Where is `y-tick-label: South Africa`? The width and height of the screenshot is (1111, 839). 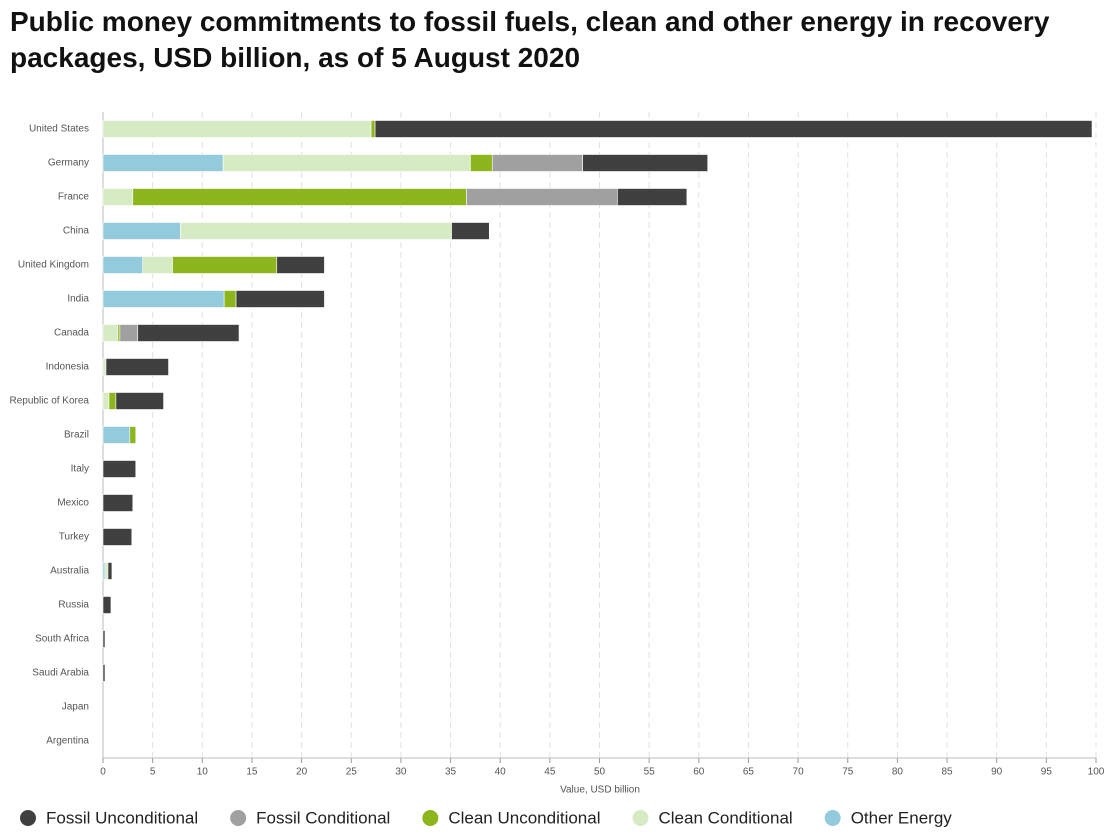
y-tick-label: South Africa is located at coordinates (62, 639).